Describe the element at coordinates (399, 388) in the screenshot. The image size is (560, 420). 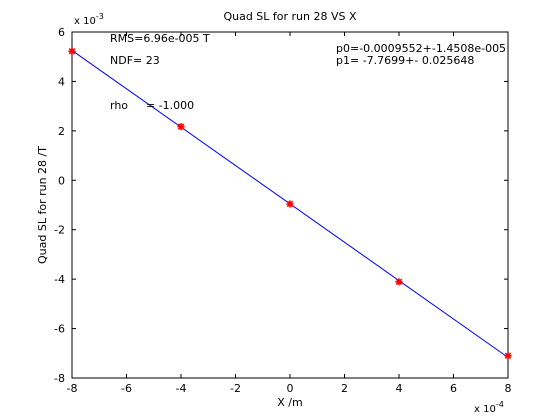
I see `x-tick-label: 4` at that location.